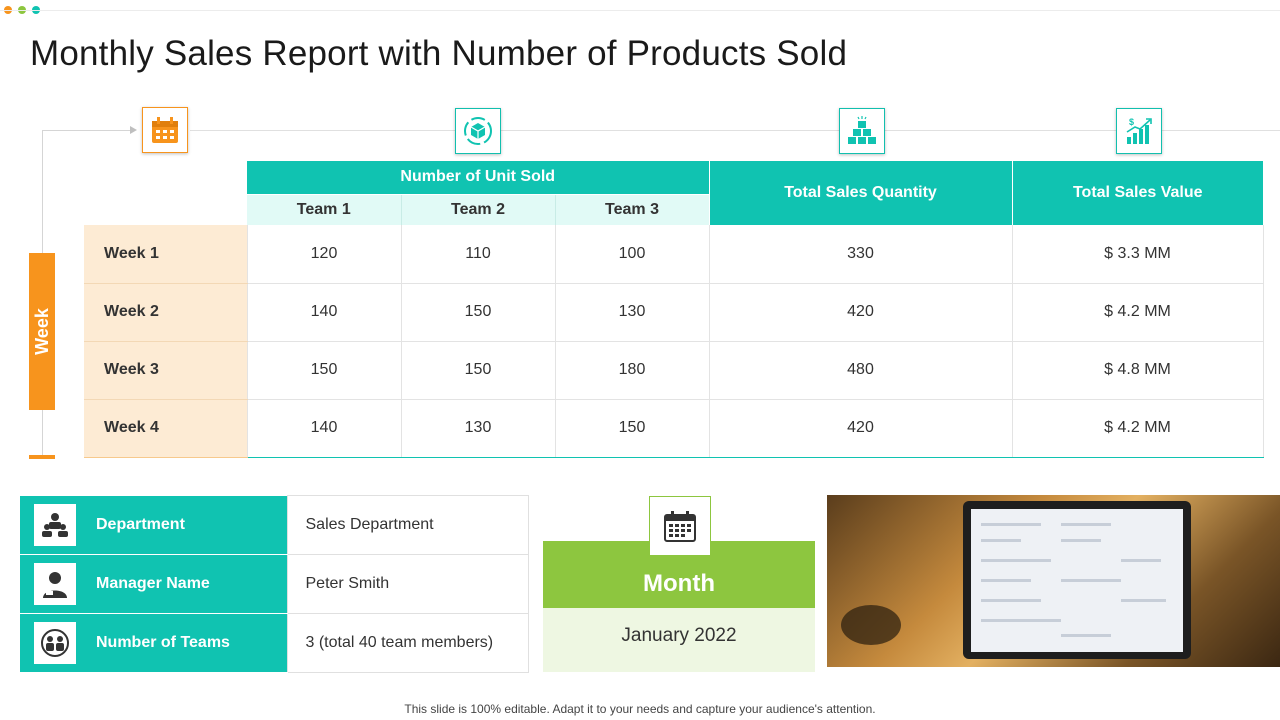 The height and width of the screenshot is (720, 1280). I want to click on box-cycle-icon-box, so click(478, 131).